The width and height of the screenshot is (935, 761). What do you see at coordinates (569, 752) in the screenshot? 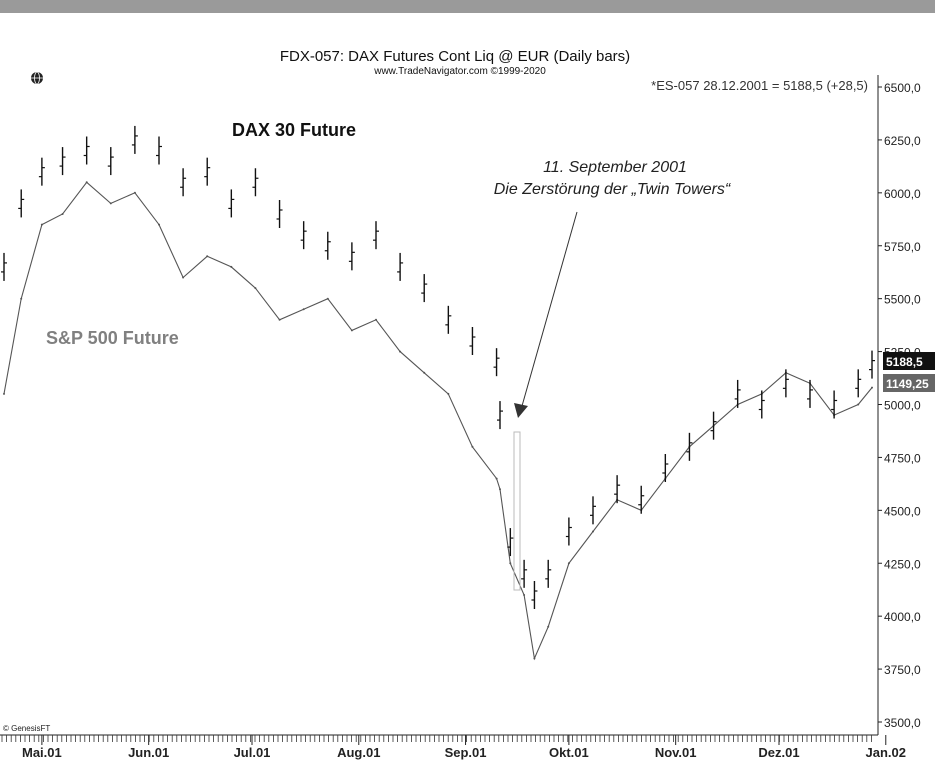
I see `x-tick-label: Okt.01` at bounding box center [569, 752].